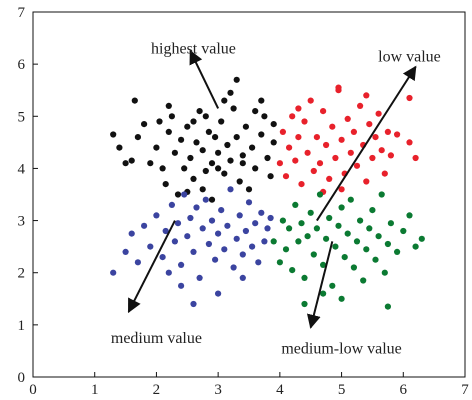  Describe the element at coordinates (95, 390) in the screenshot. I see `x-tick-label: 1` at that location.